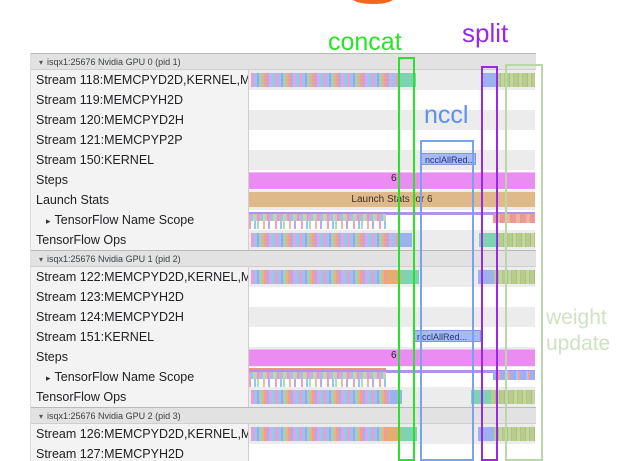 The width and height of the screenshot is (622, 461). I want to click on row-track: Launch Stats for 6, so click(392, 200).